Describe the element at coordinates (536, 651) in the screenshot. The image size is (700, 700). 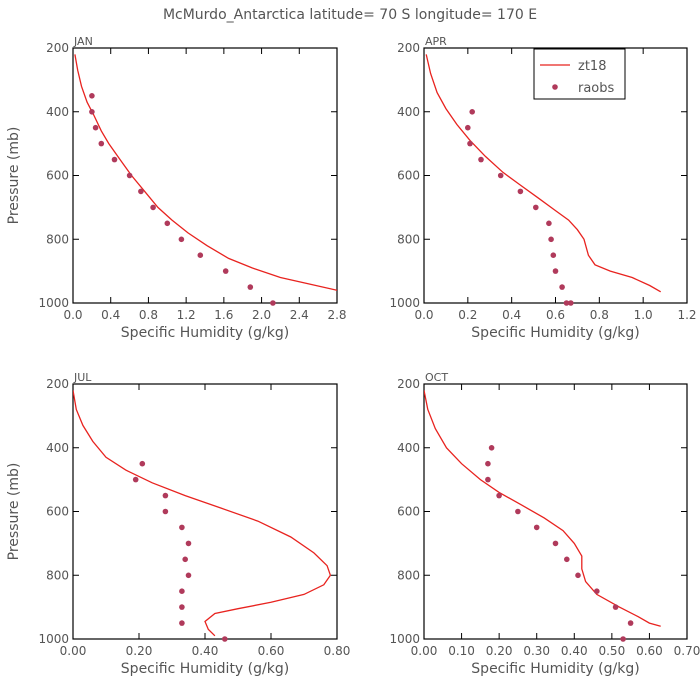
I see `x-tick-label: 0.30` at that location.